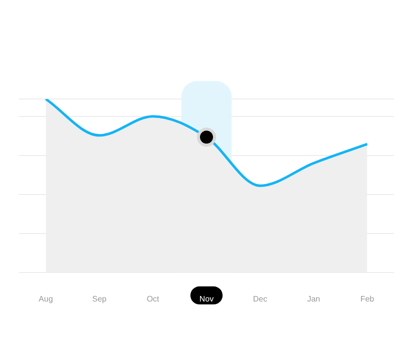  I want to click on x-tick-label: Dec, so click(260, 299).